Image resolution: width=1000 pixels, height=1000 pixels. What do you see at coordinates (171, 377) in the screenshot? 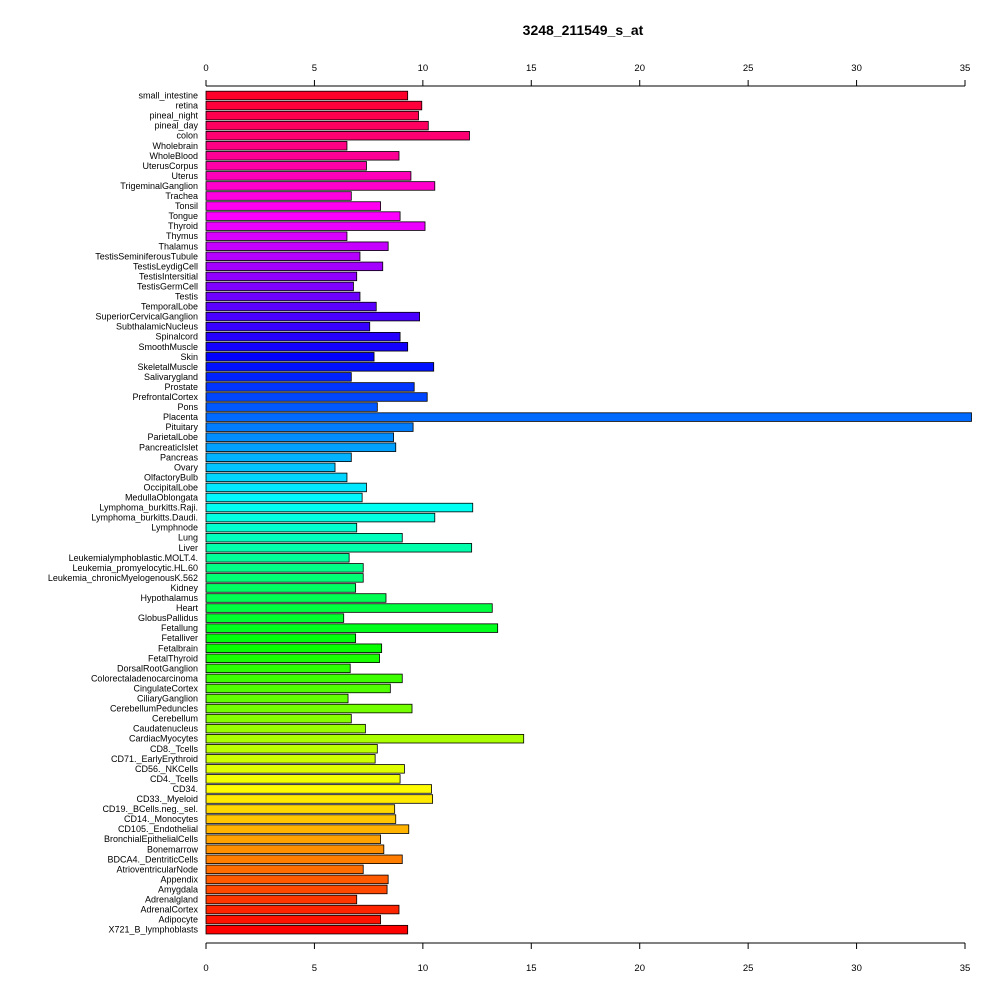
I see `category-label: Salivarygland` at bounding box center [171, 377].